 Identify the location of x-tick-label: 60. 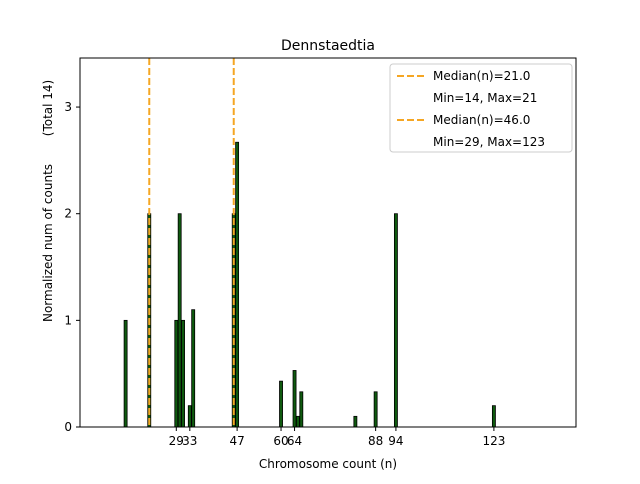
(280, 441).